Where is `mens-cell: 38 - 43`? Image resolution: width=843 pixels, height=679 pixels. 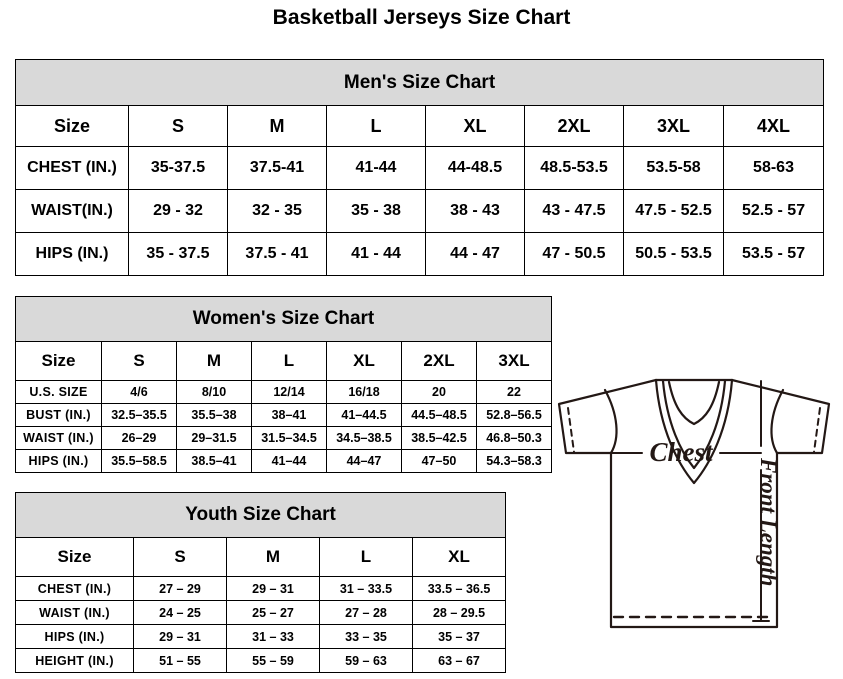 mens-cell: 38 - 43 is located at coordinates (475, 211).